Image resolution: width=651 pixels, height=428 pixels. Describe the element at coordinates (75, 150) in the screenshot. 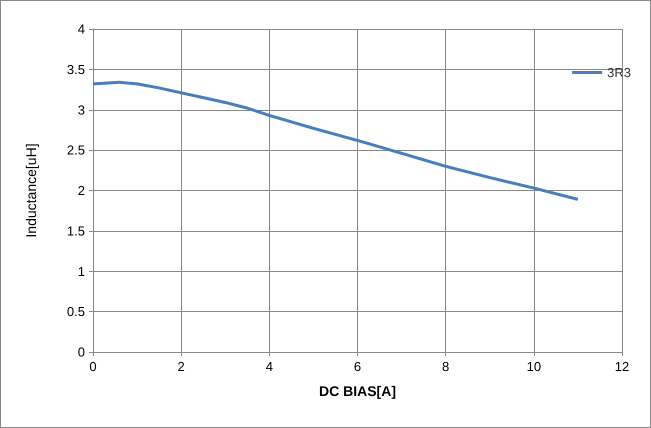

I see `y-tick-label: 2.5` at that location.